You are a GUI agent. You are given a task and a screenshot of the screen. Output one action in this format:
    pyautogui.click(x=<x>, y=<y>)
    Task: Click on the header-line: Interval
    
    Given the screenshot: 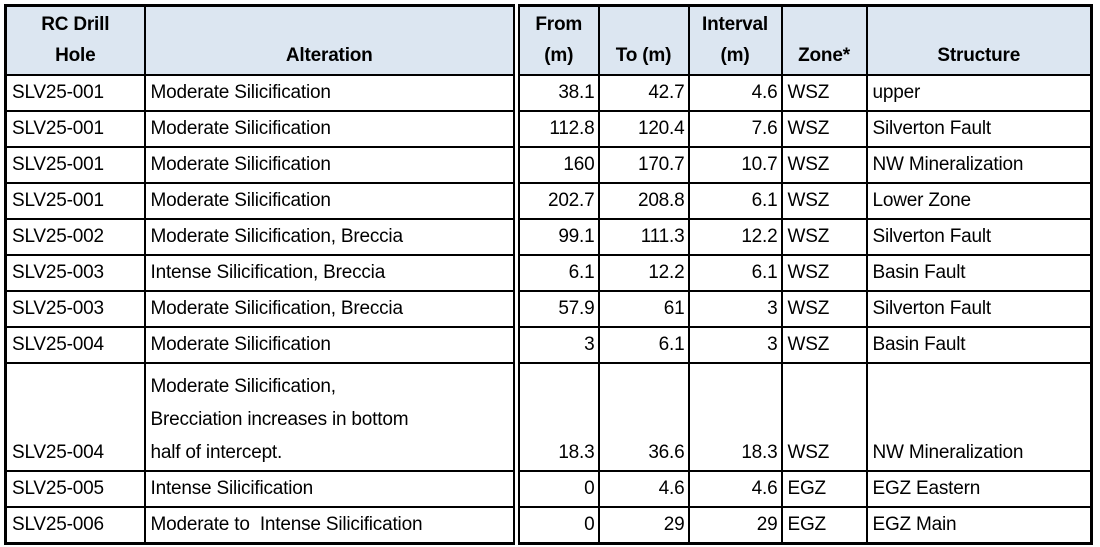 What is the action you would take?
    pyautogui.click(x=735, y=24)
    